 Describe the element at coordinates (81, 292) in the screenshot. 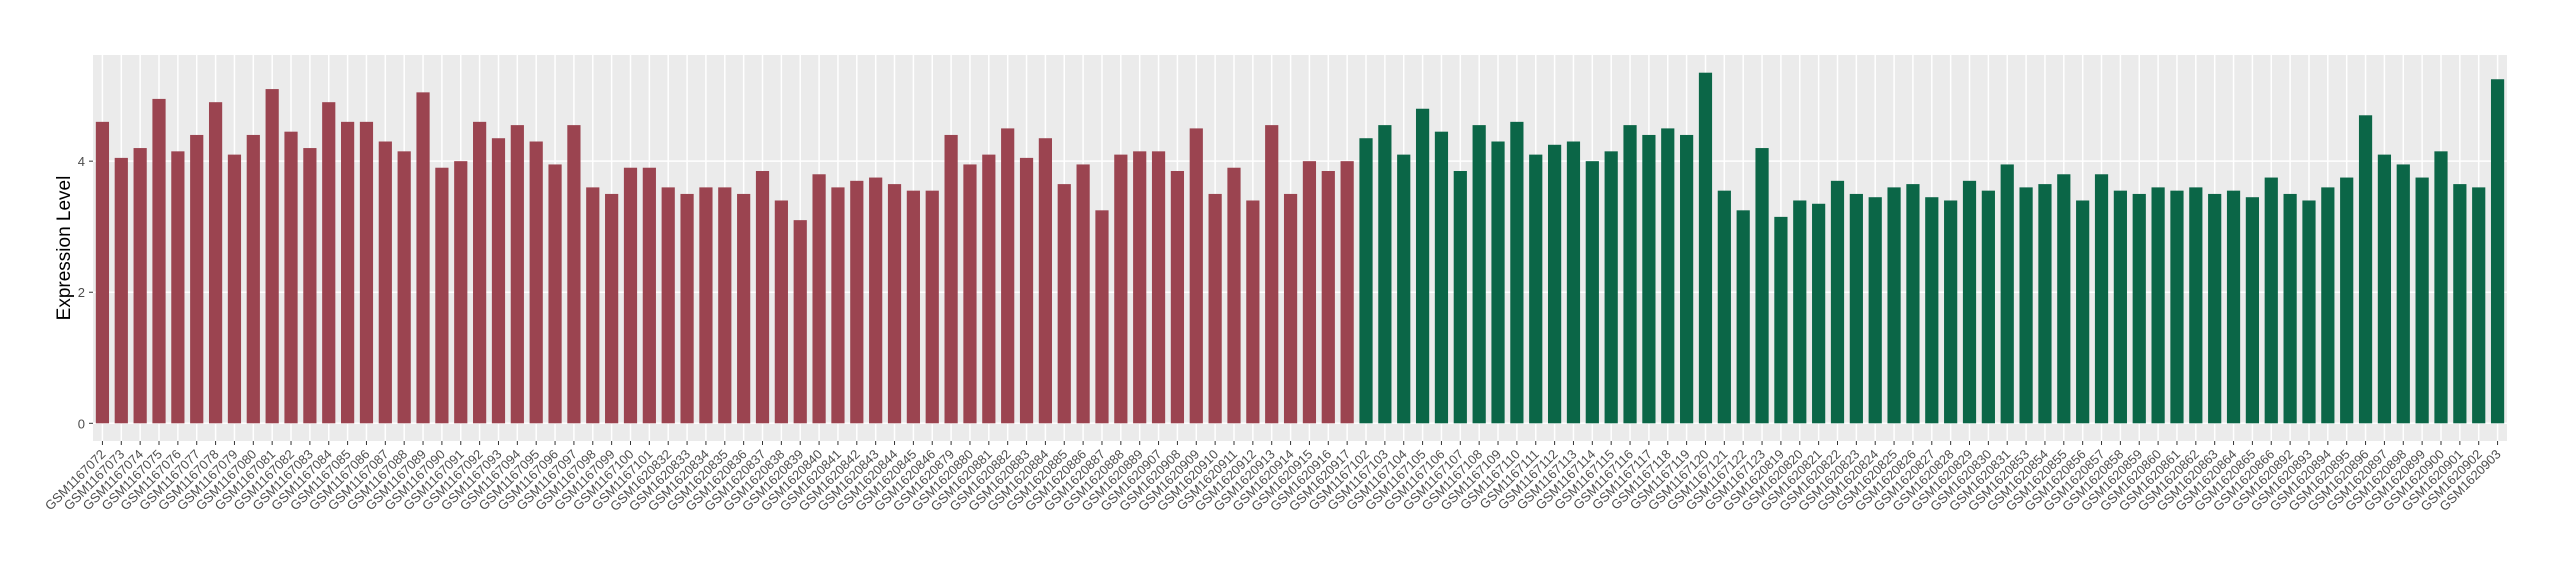

I see `y-tick-label: 2` at that location.